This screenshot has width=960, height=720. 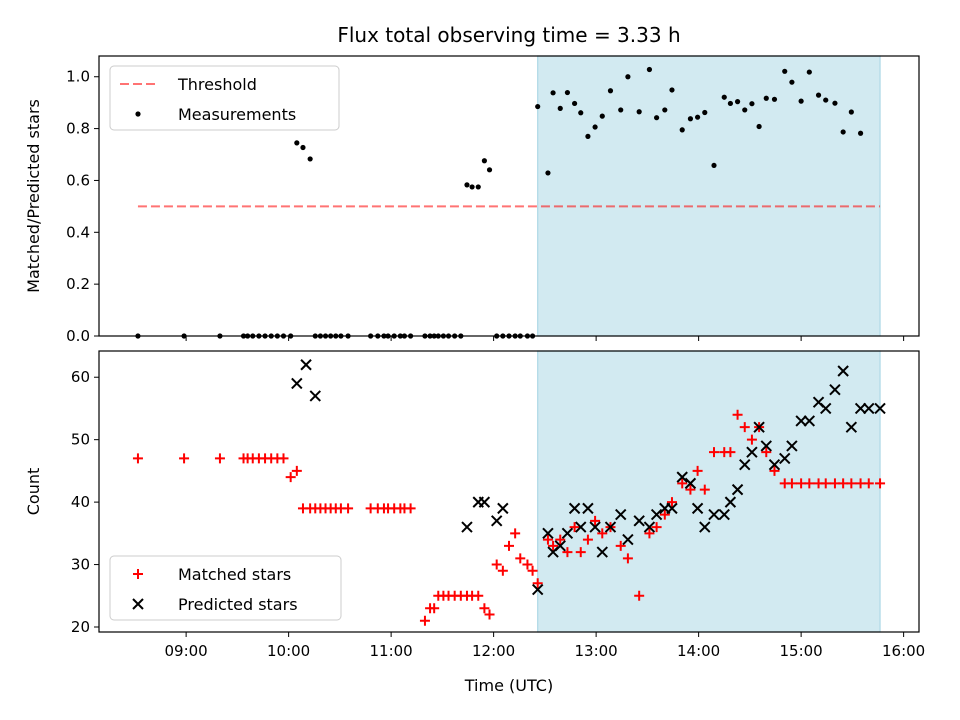 I want to click on y-tick-label: 0.4, so click(x=78, y=232).